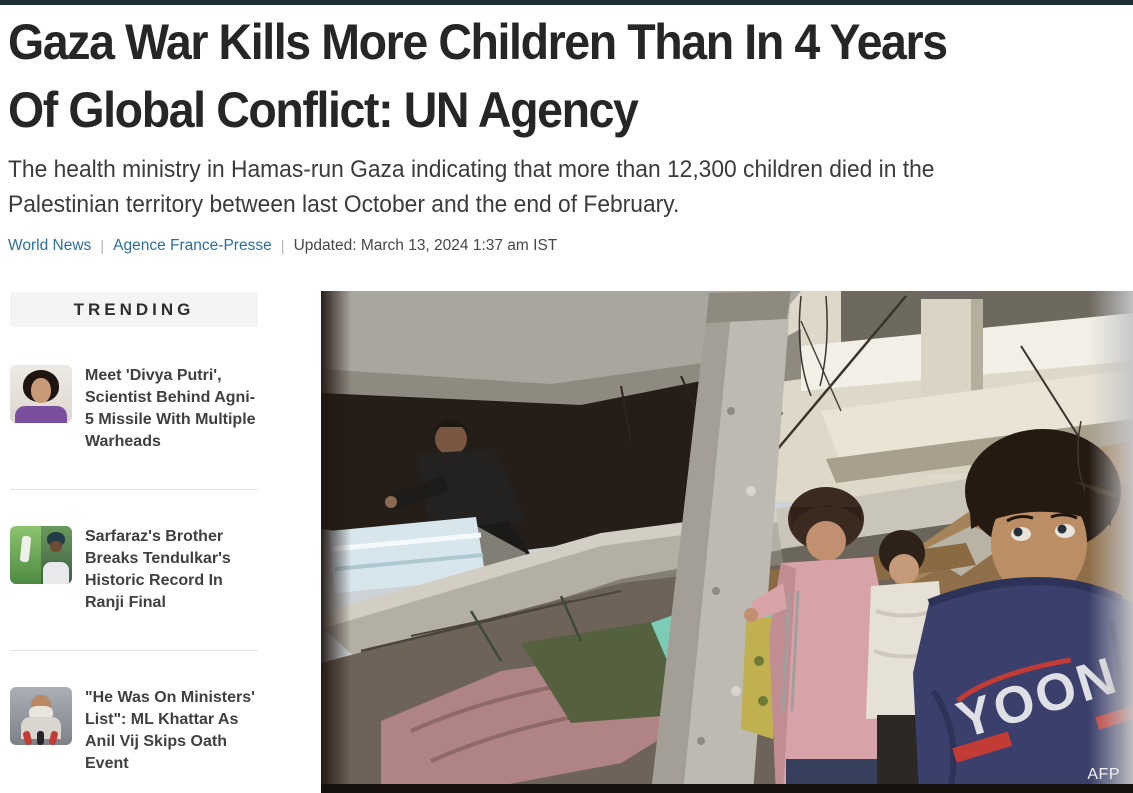 The image size is (1133, 793). I want to click on mattress-debris, so click(407, 555).